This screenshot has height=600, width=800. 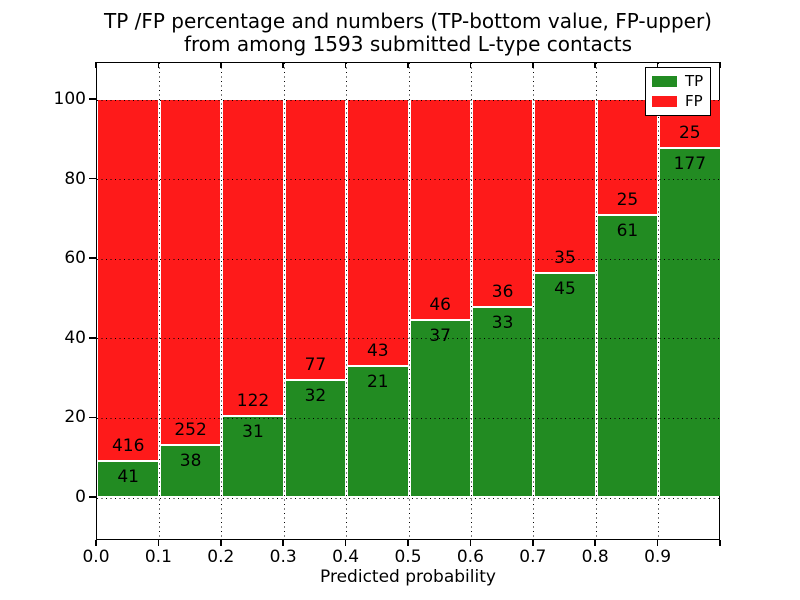 I want to click on fp-count-label: 122, so click(x=253, y=401).